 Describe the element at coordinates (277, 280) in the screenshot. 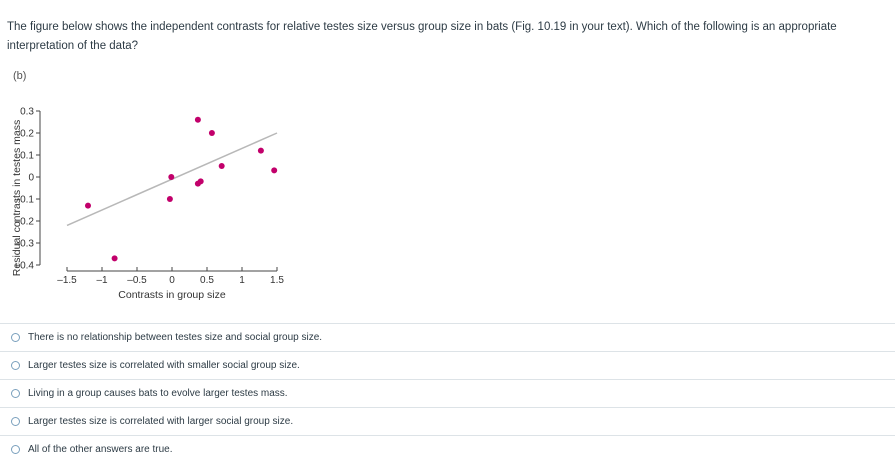

I see `x-tick-label: 1.5` at that location.